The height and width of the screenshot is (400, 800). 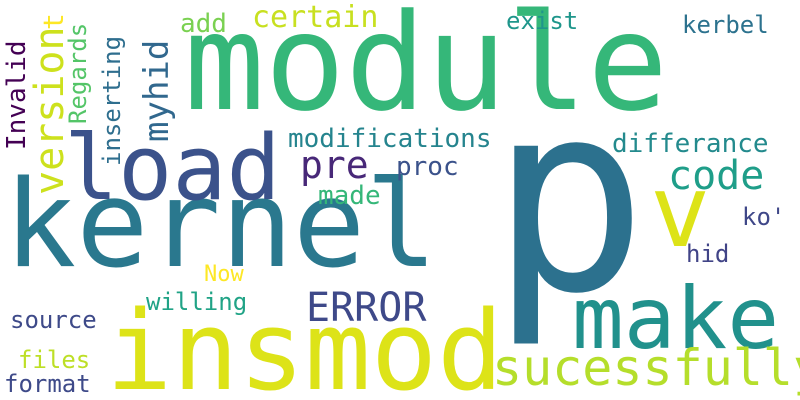 I want to click on word-load: load, so click(x=172, y=168).